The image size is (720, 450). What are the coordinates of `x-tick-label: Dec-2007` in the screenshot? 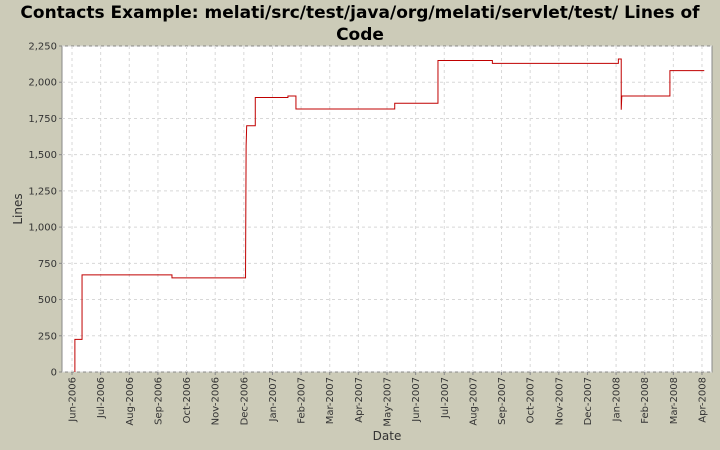 It's located at (588, 401).